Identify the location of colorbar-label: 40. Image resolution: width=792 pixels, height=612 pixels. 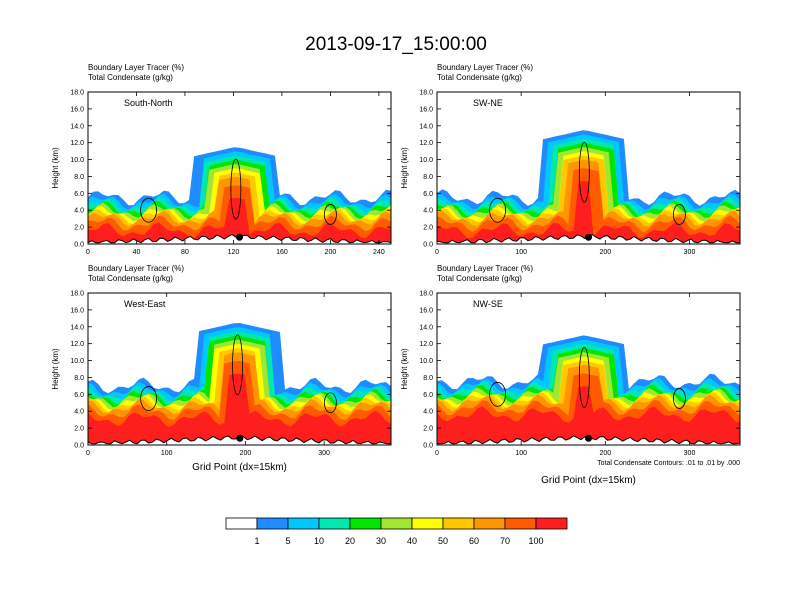
(412, 541).